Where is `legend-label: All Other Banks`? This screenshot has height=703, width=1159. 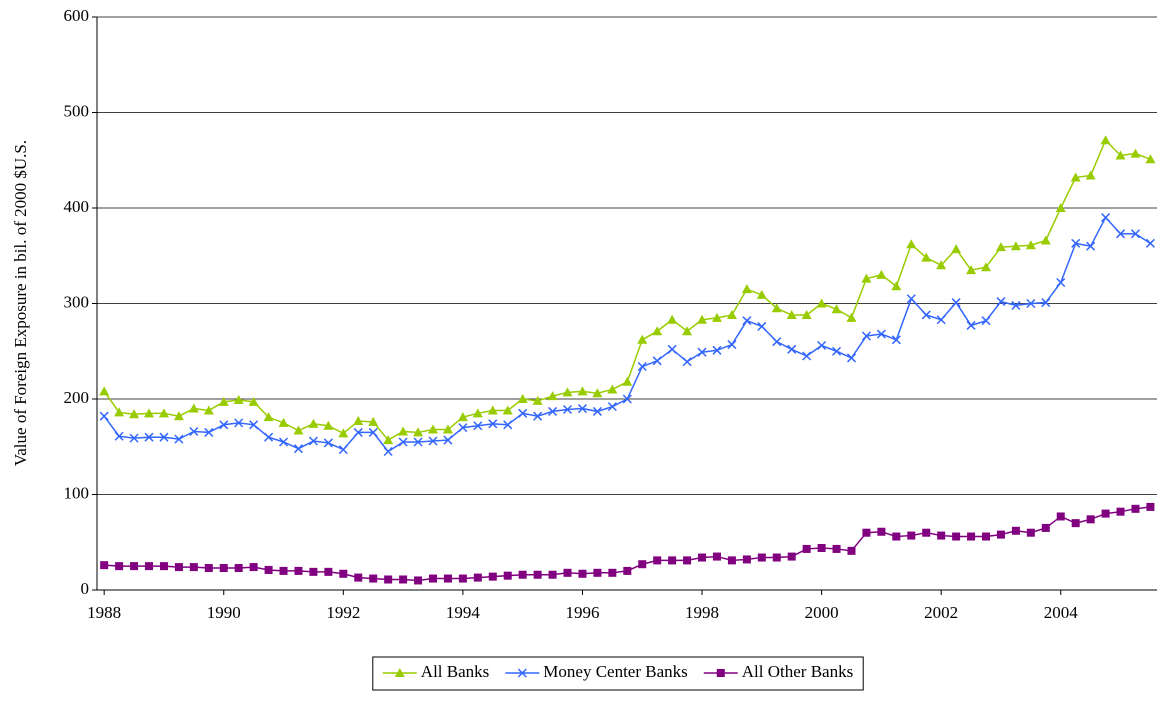
legend-label: All Other Banks is located at coordinates (797, 671).